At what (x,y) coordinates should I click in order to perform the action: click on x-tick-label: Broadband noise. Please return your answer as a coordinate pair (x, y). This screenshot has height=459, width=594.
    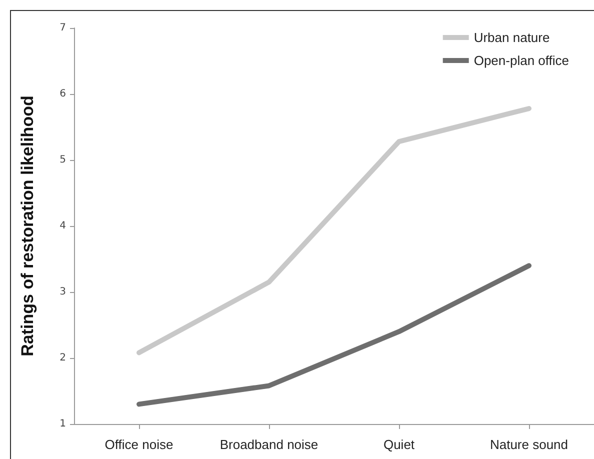
    Looking at the image, I should click on (269, 444).